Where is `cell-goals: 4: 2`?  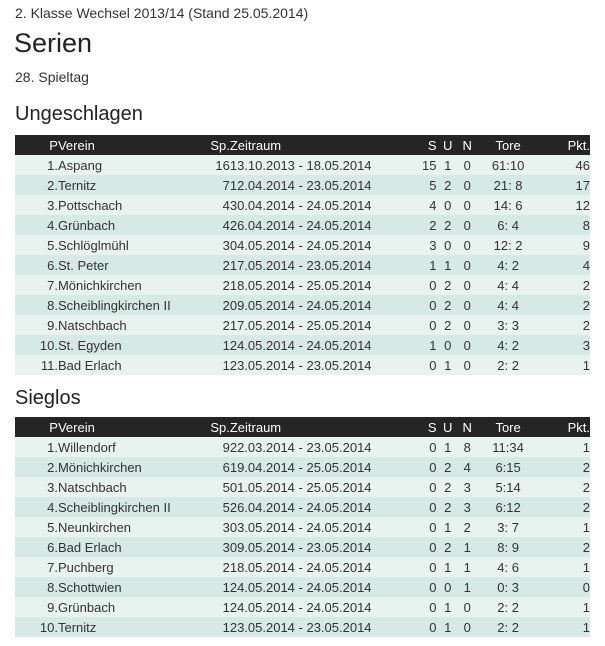
cell-goals: 4: 2 is located at coordinates (508, 345).